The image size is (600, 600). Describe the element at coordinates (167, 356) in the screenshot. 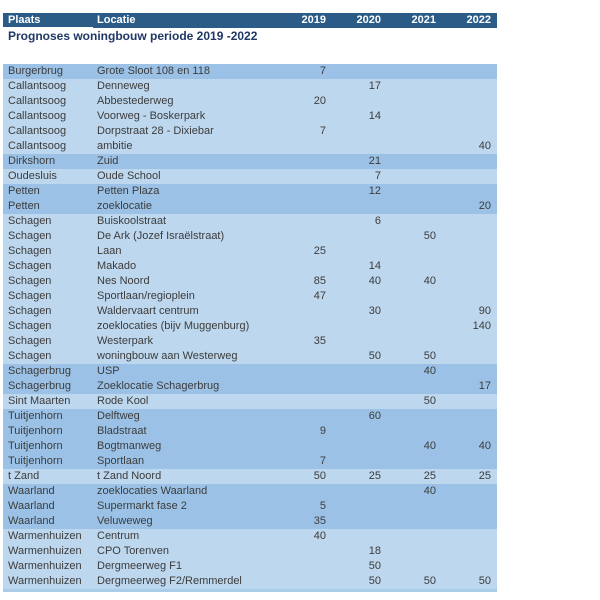

I see `cell-locatie: woningbouw aan Westerweg` at that location.